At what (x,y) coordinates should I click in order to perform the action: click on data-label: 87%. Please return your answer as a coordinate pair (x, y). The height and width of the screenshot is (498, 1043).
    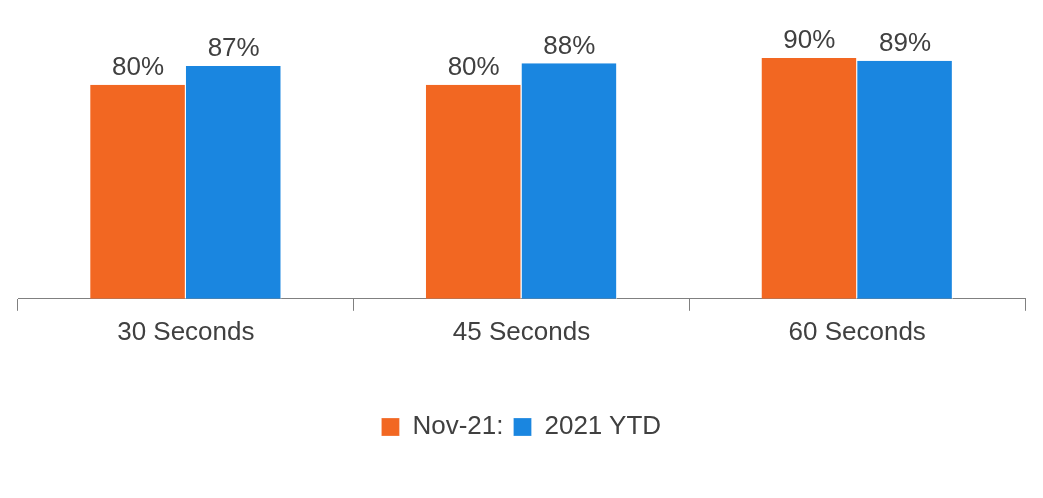
    Looking at the image, I should click on (233, 47).